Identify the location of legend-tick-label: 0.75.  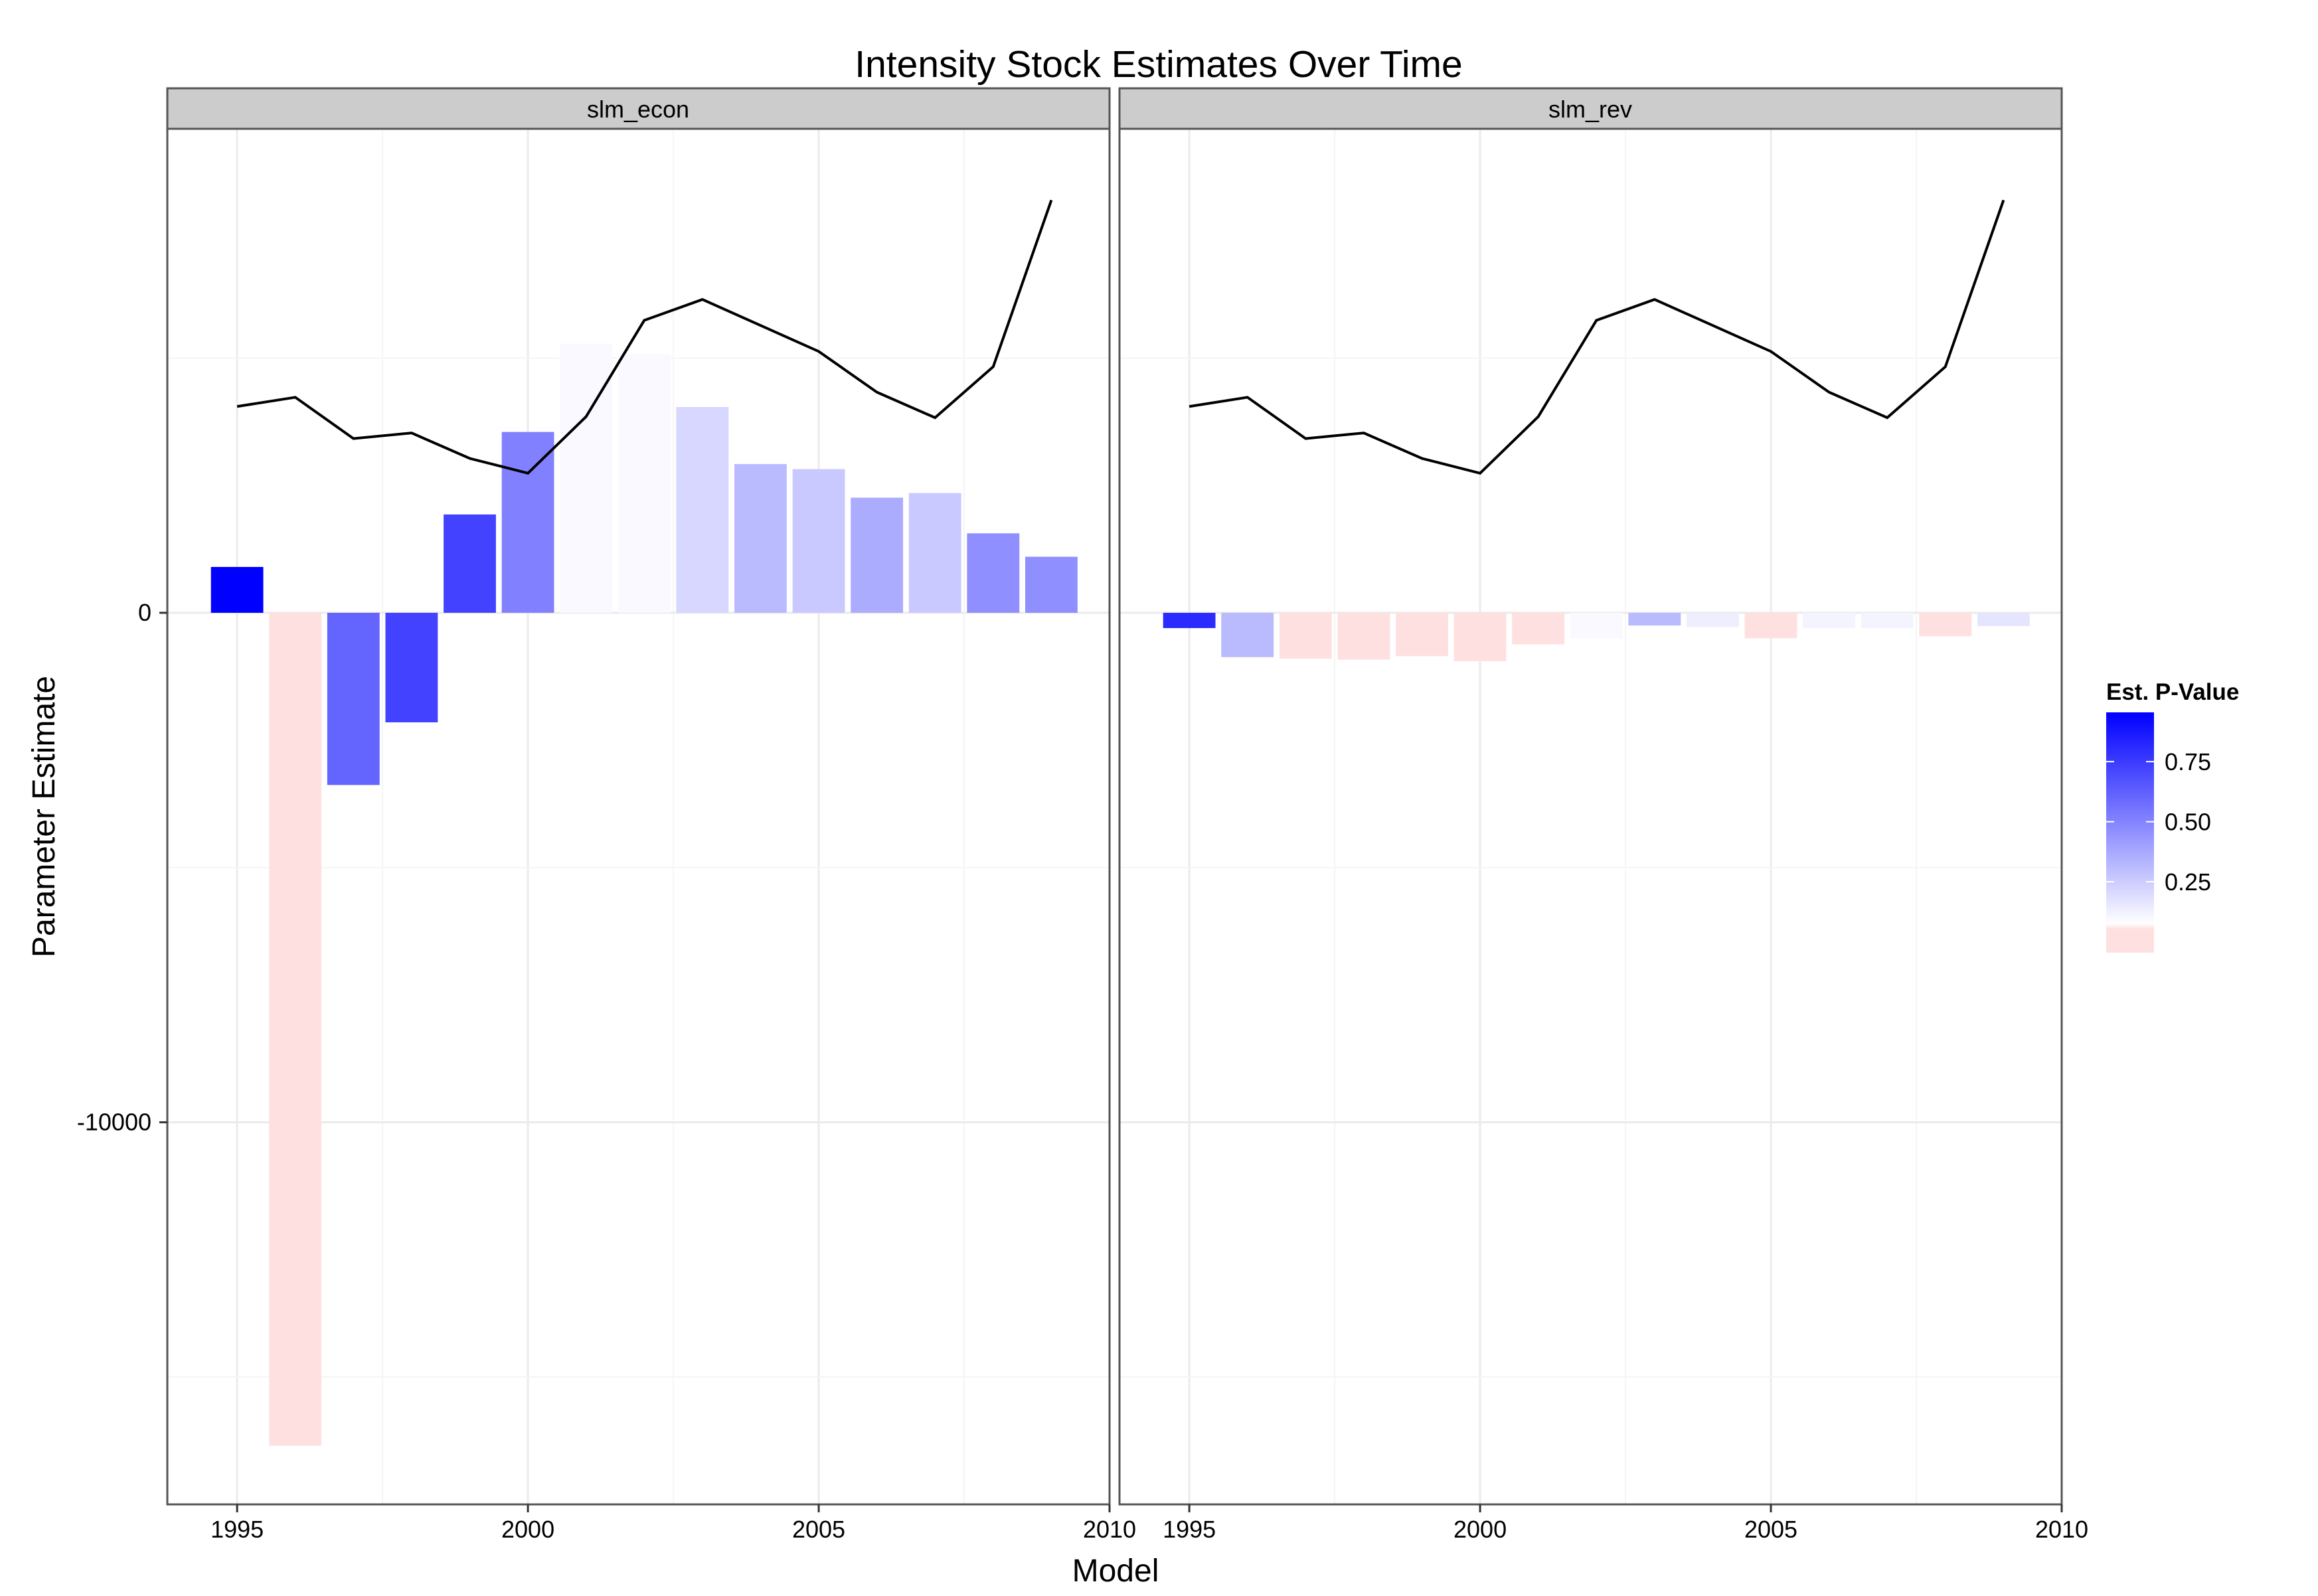
(2188, 761).